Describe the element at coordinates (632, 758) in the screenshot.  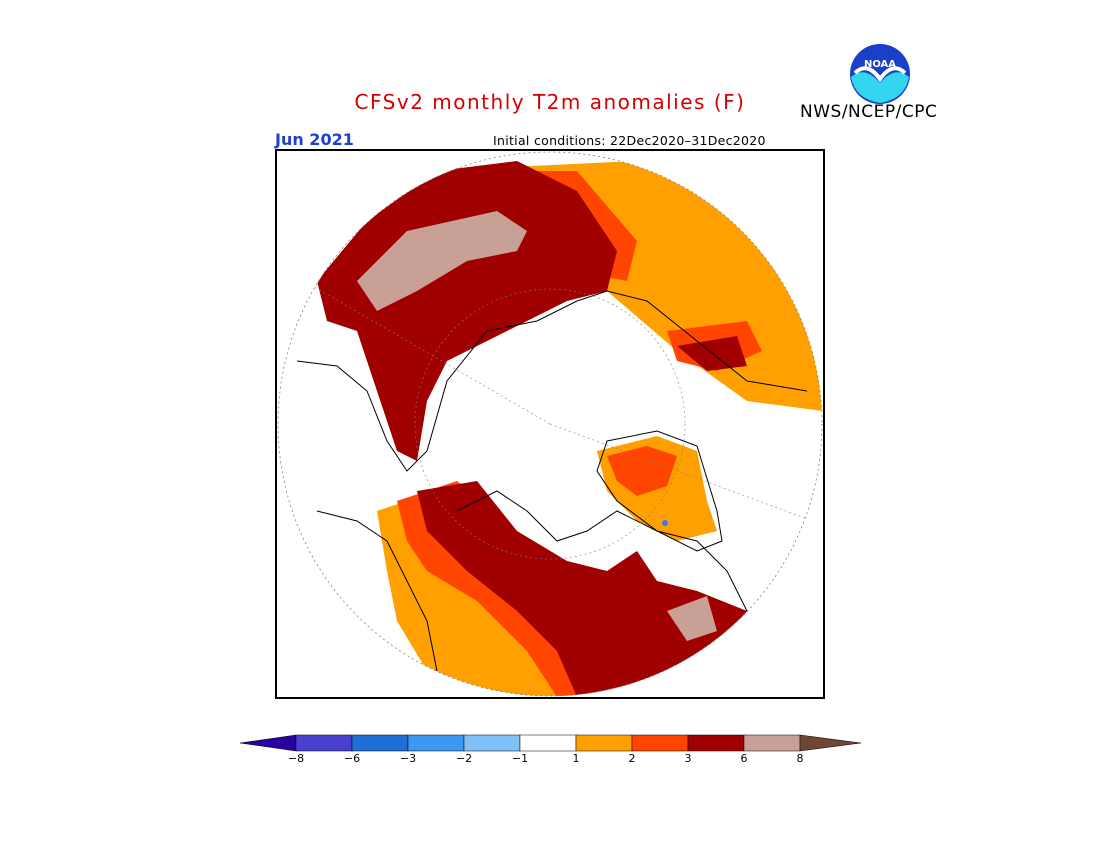
I see `colorbar-tick-label: 2` at that location.